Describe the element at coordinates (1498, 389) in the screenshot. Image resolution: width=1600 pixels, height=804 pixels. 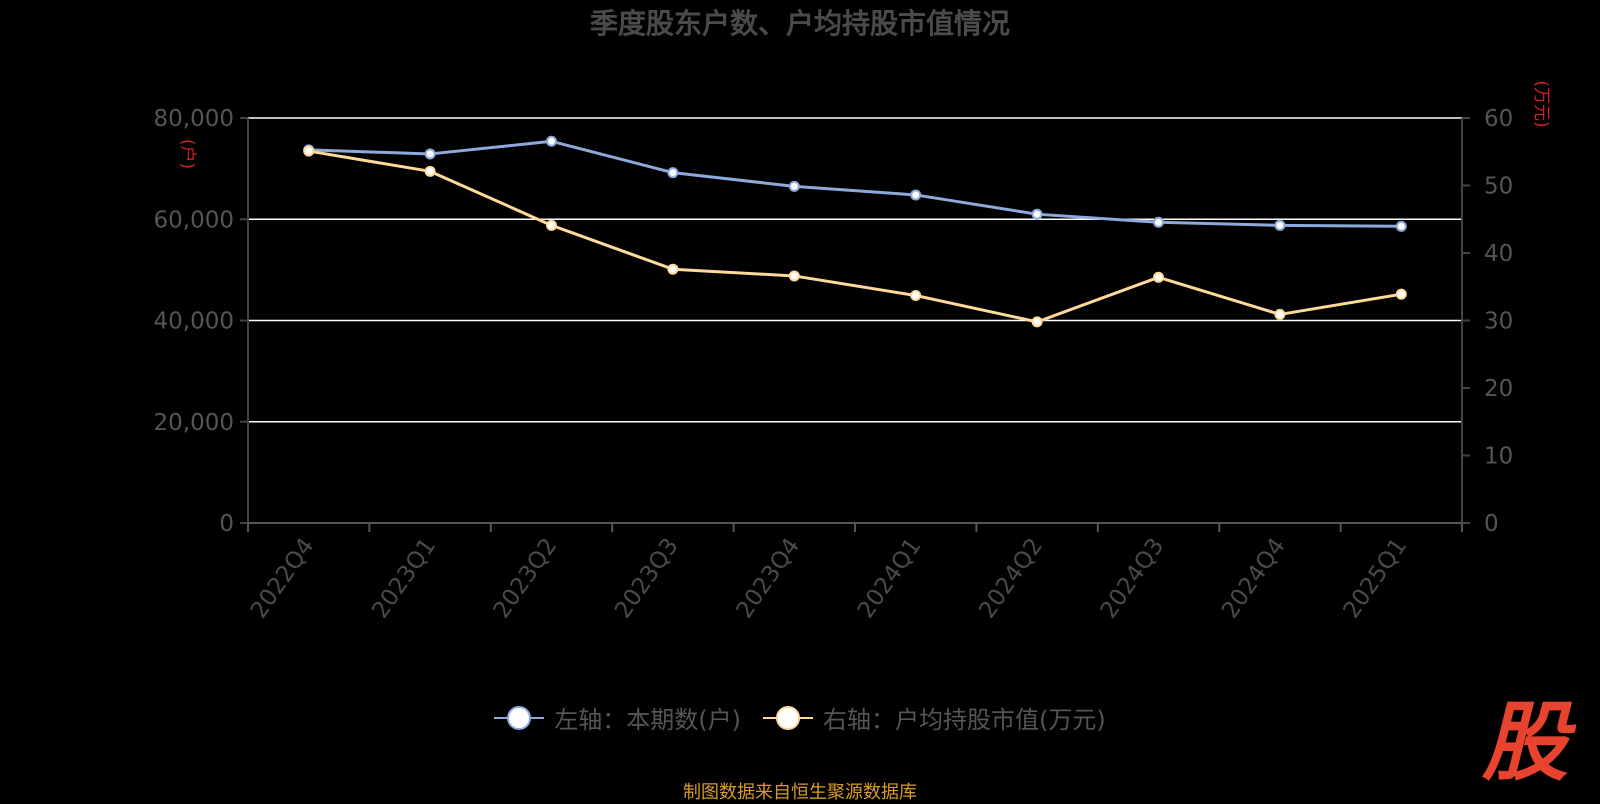
I see `y-right-tick-label: 20` at that location.